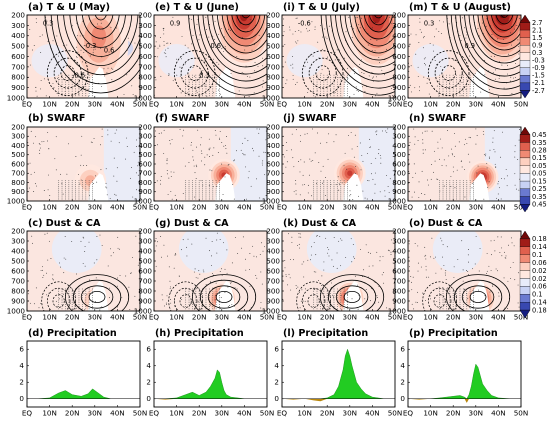 This screenshot has width=550, height=422. What do you see at coordinates (202, 85) in the screenshot?
I see `stipple-columns` at bounding box center [202, 85].